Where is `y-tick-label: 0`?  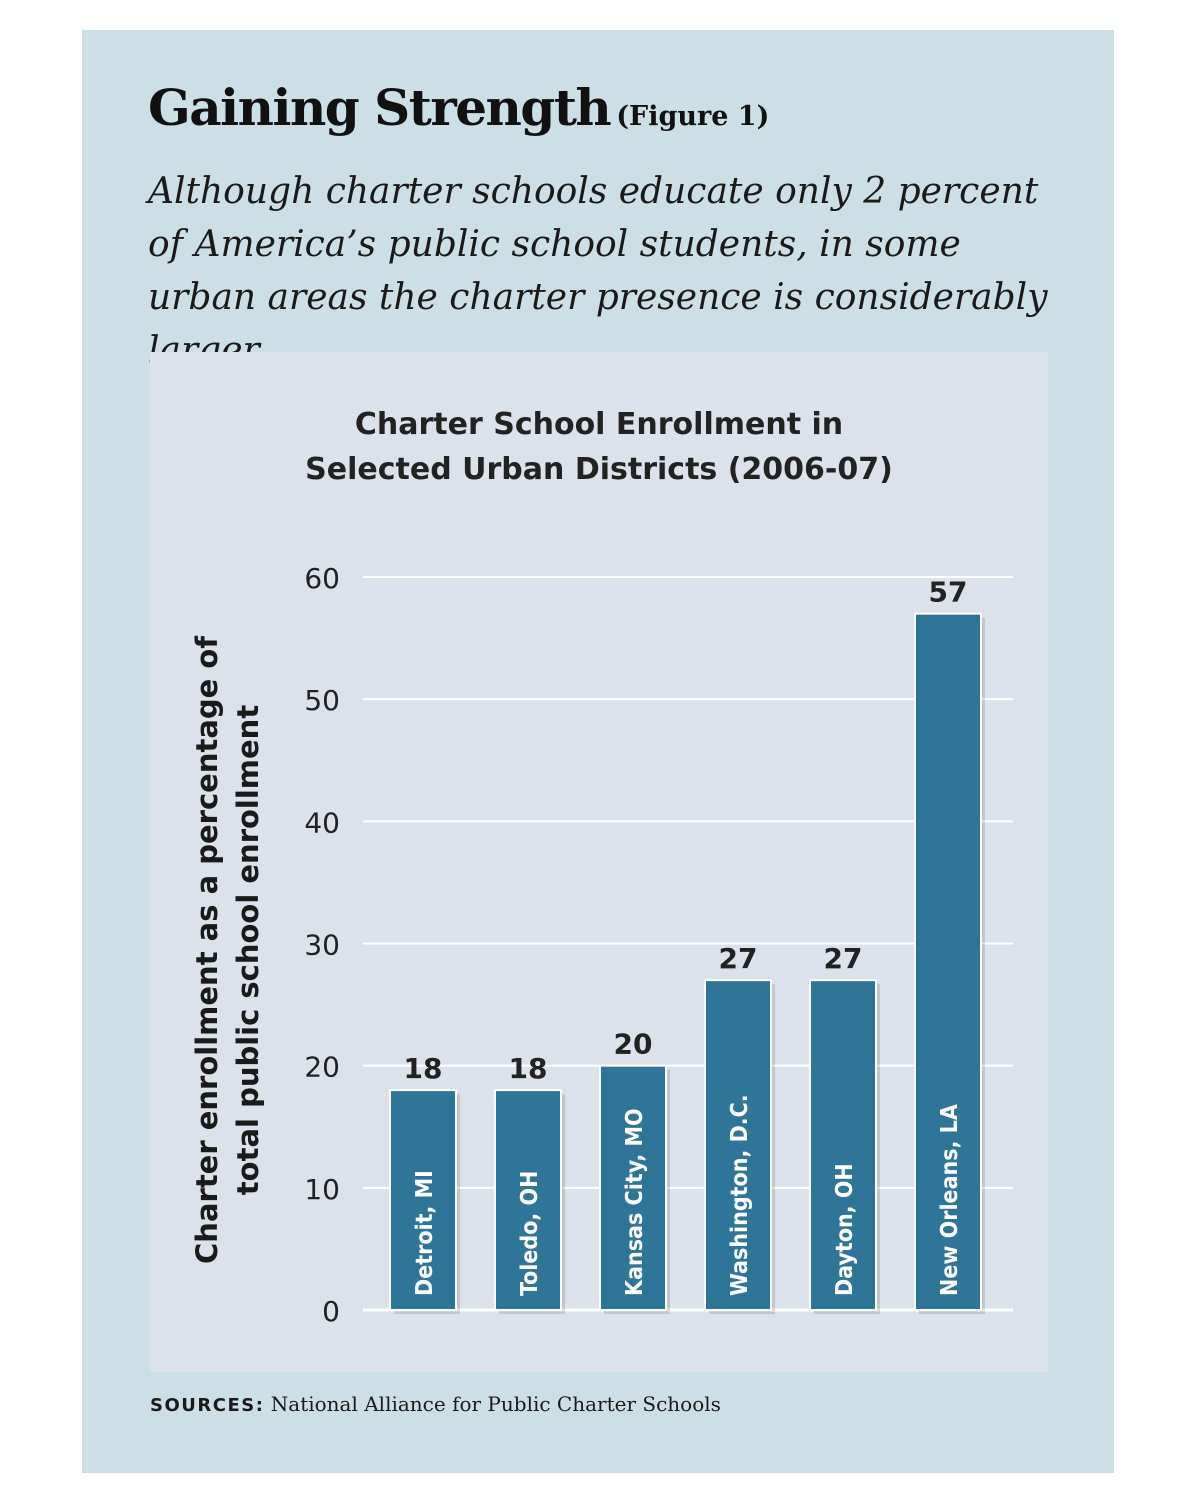
y-tick-label: 0 is located at coordinates (331, 1311).